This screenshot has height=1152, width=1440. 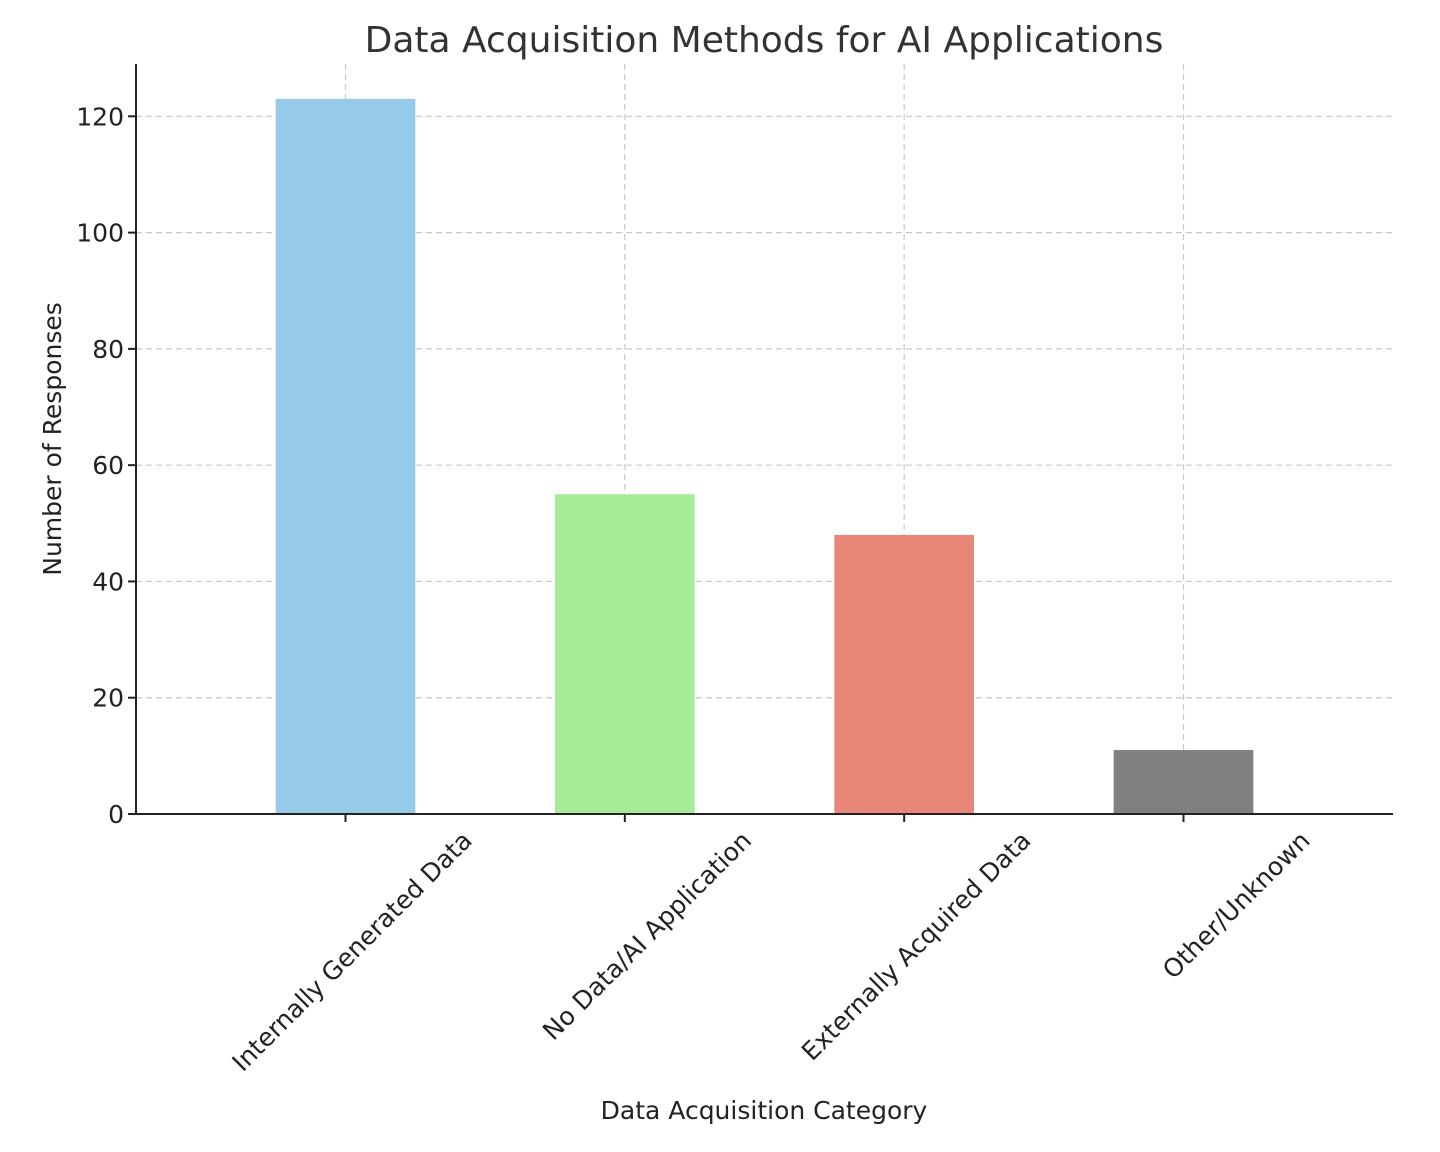 What do you see at coordinates (108, 349) in the screenshot?
I see `y-tick-label: 80` at bounding box center [108, 349].